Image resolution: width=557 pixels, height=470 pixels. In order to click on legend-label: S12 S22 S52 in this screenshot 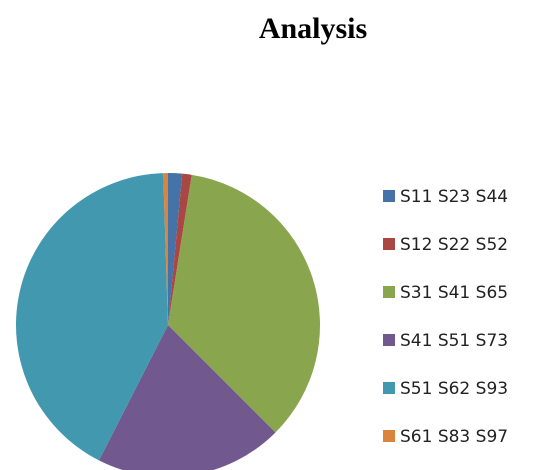, I will do `click(454, 245)`.